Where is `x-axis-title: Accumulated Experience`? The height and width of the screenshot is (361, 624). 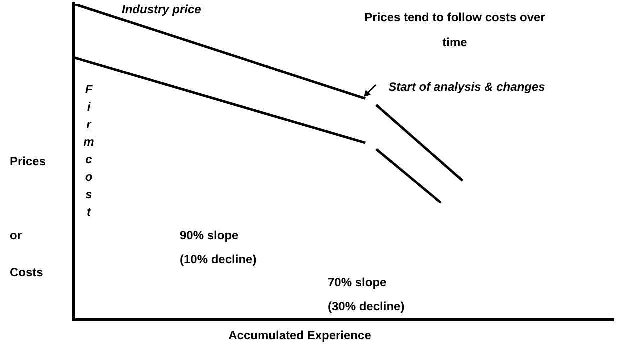 x-axis-title: Accumulated Experience is located at coordinates (300, 335).